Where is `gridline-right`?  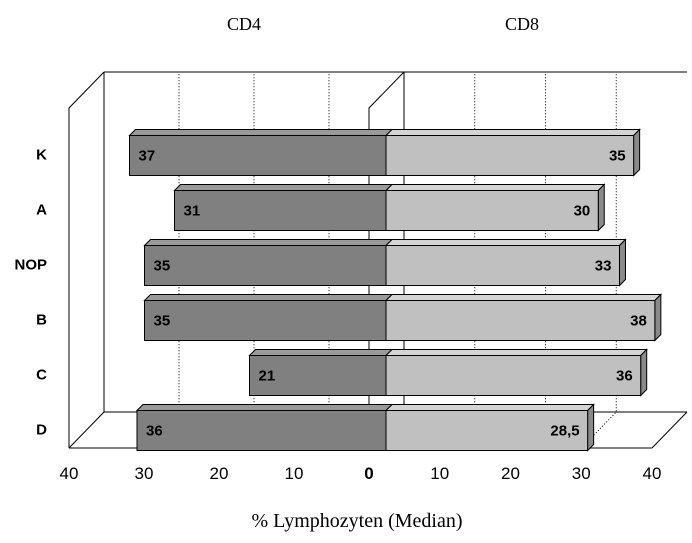
gridline-right is located at coordinates (598, 260).